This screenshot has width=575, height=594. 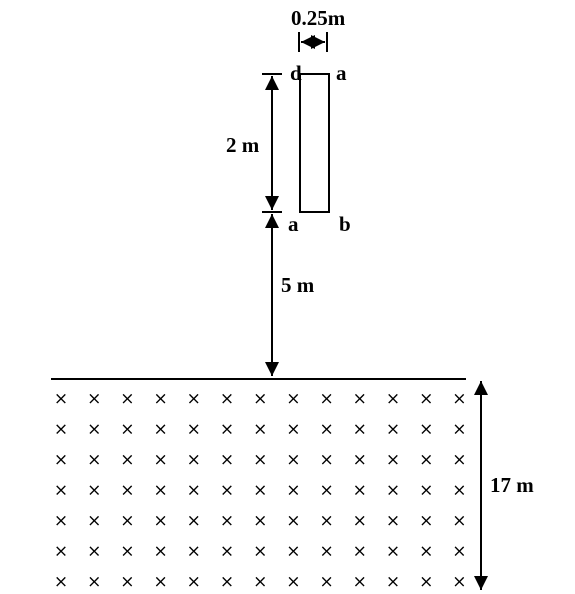 What do you see at coordinates (341, 73) in the screenshot?
I see `corner-label-a-top: a` at bounding box center [341, 73].